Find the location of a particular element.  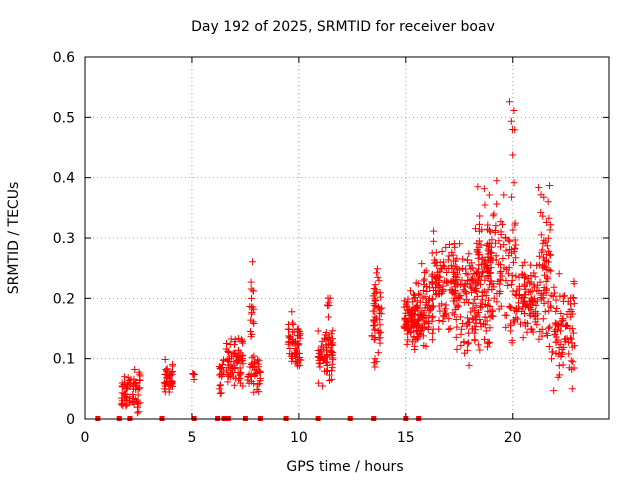

x-tick-label: 20 is located at coordinates (513, 438).